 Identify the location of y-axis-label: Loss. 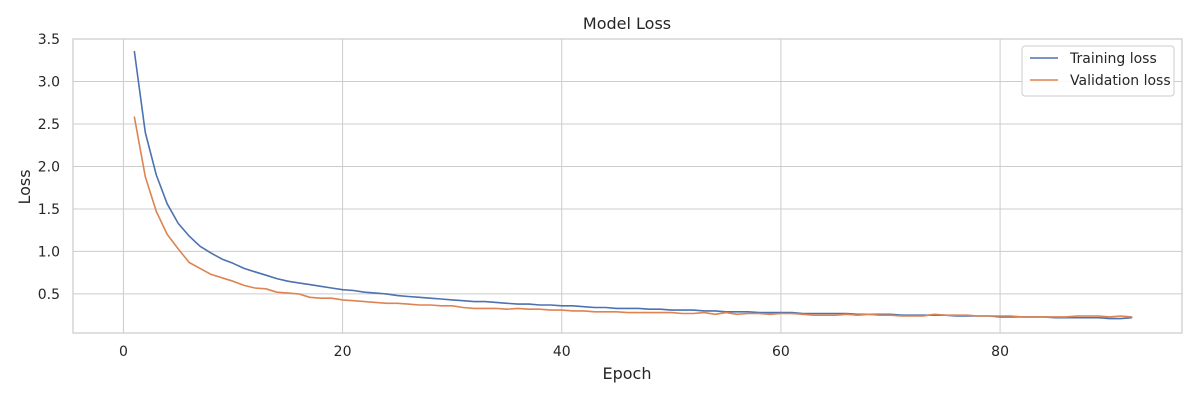
(24, 186).